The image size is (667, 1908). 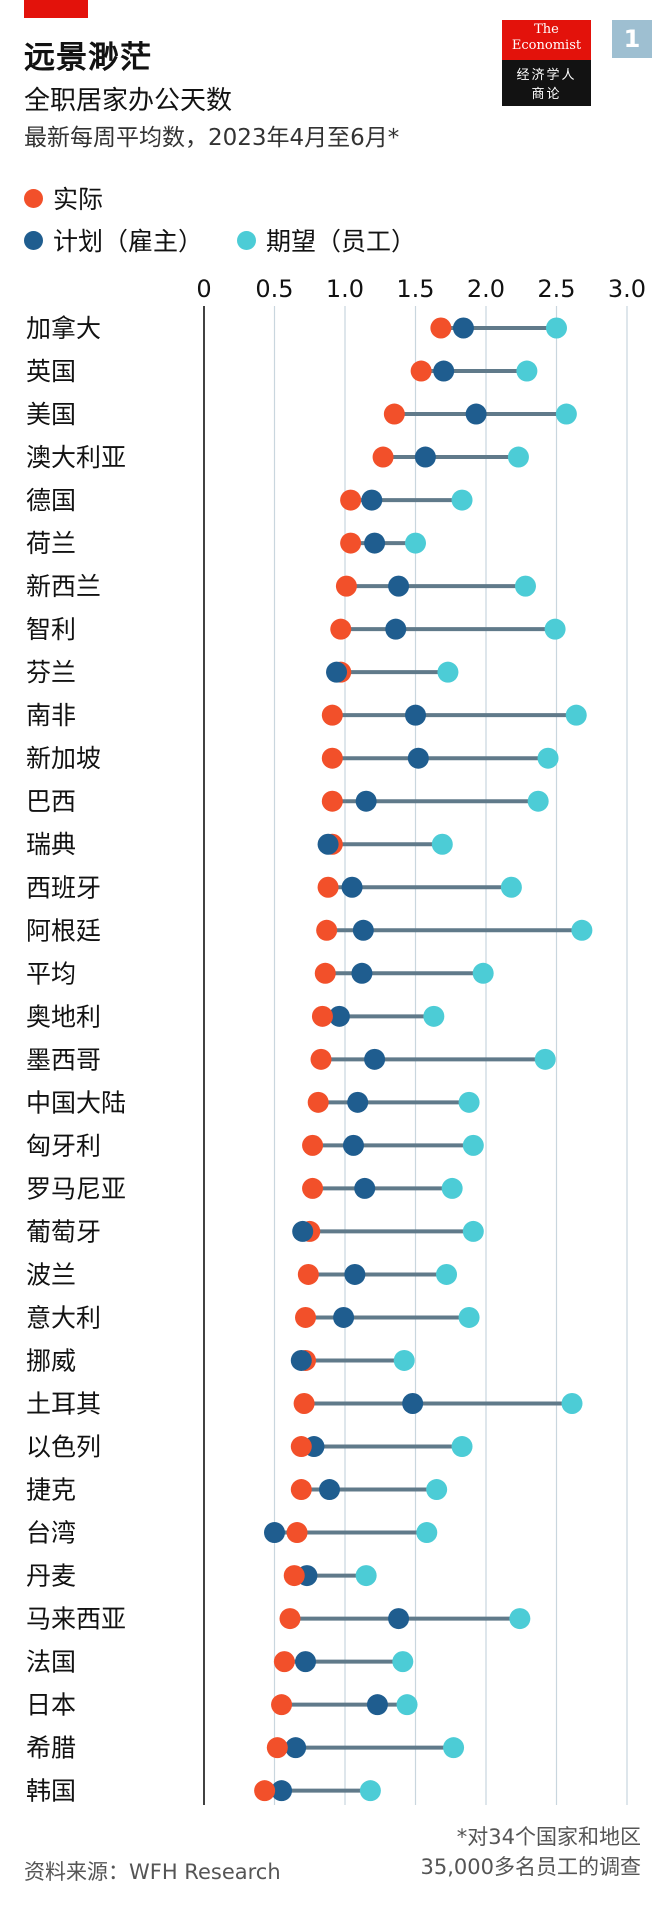 What do you see at coordinates (76, 1188) in the screenshot?
I see `category-label: 罗马尼亚` at bounding box center [76, 1188].